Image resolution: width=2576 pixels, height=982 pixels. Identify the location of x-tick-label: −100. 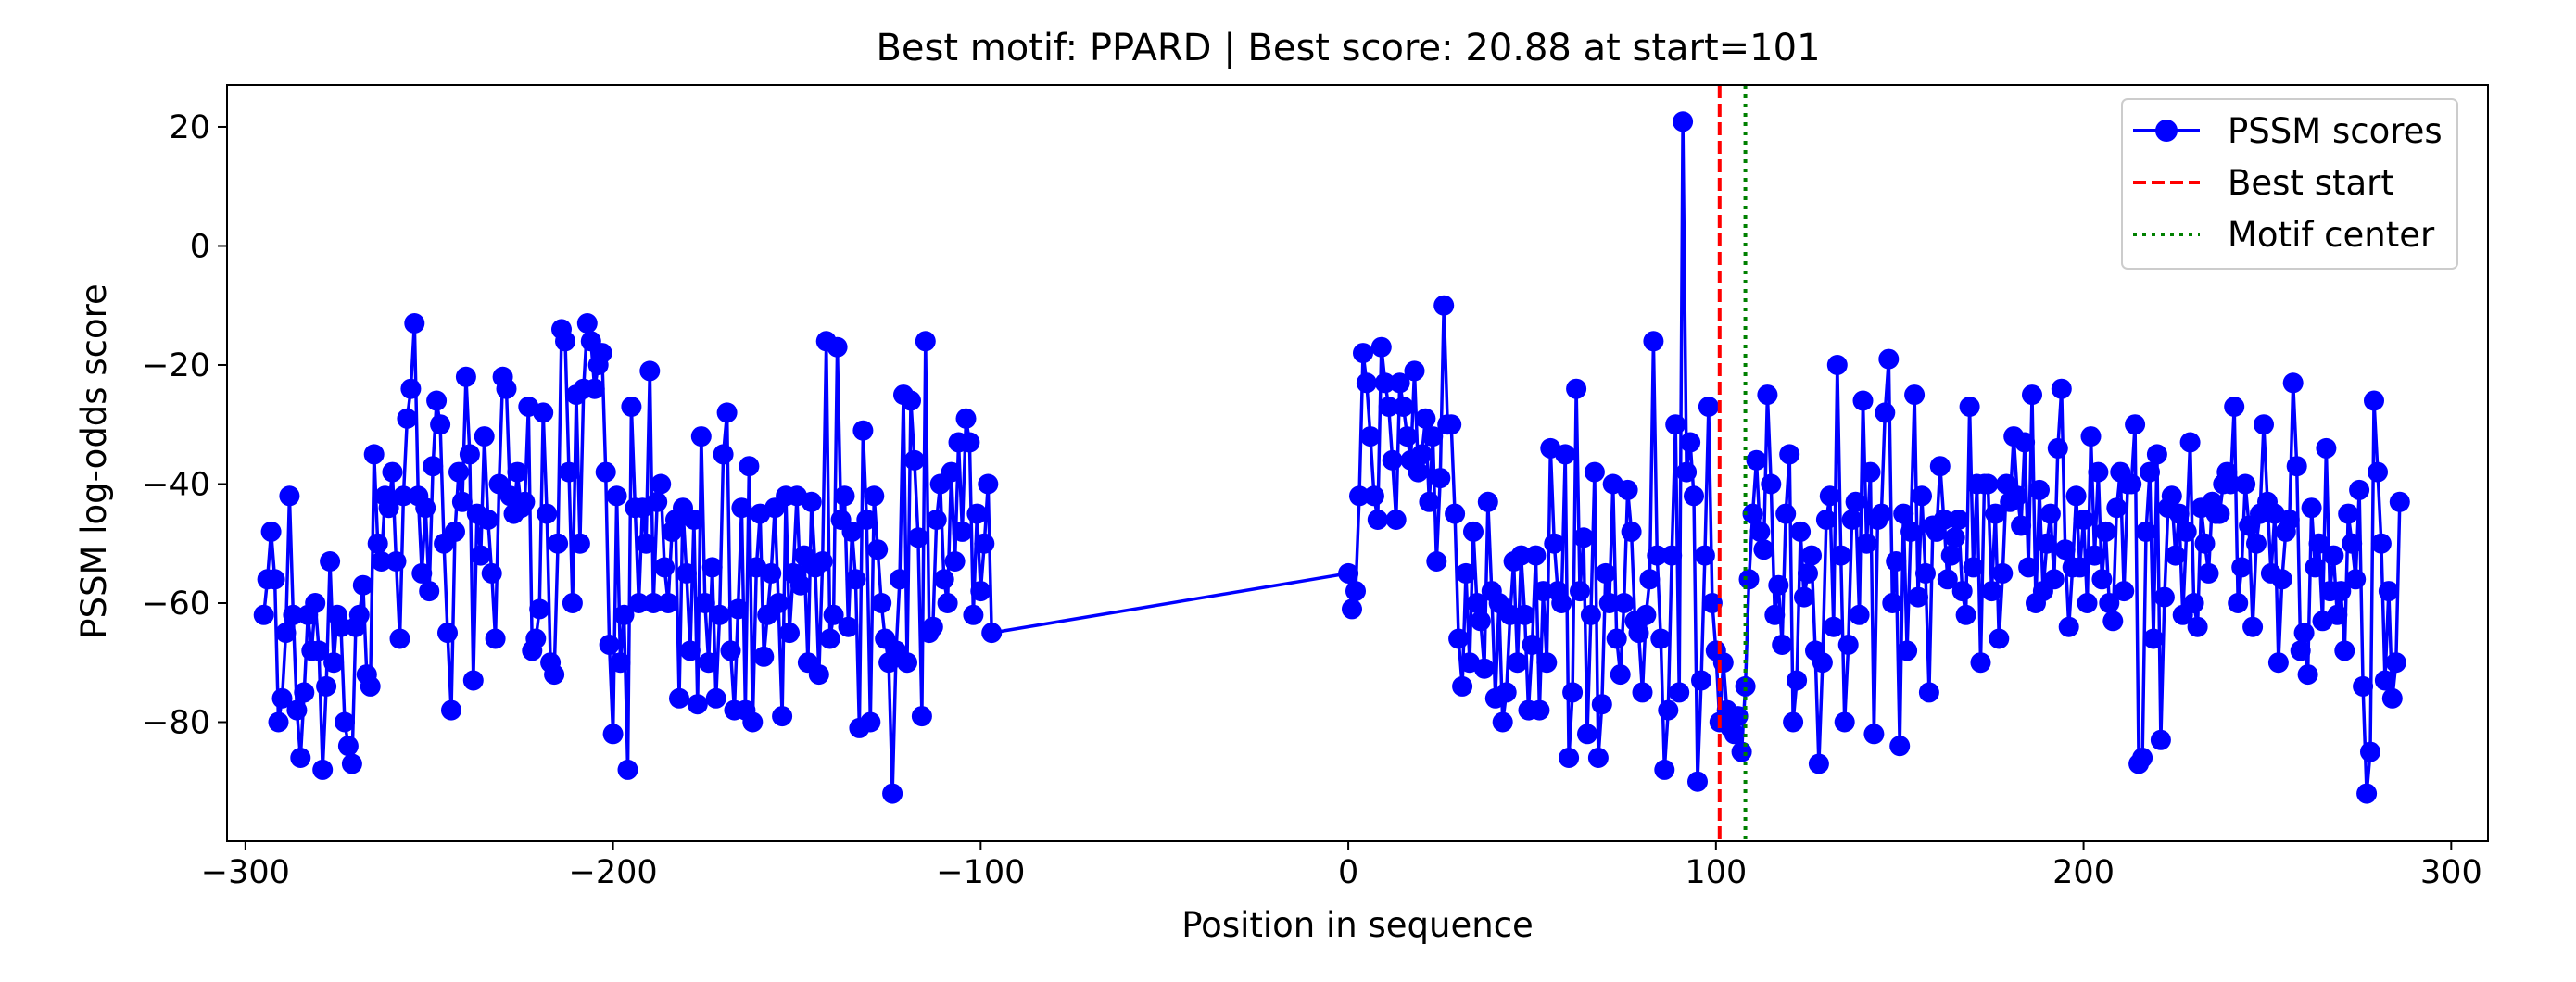
(980, 872).